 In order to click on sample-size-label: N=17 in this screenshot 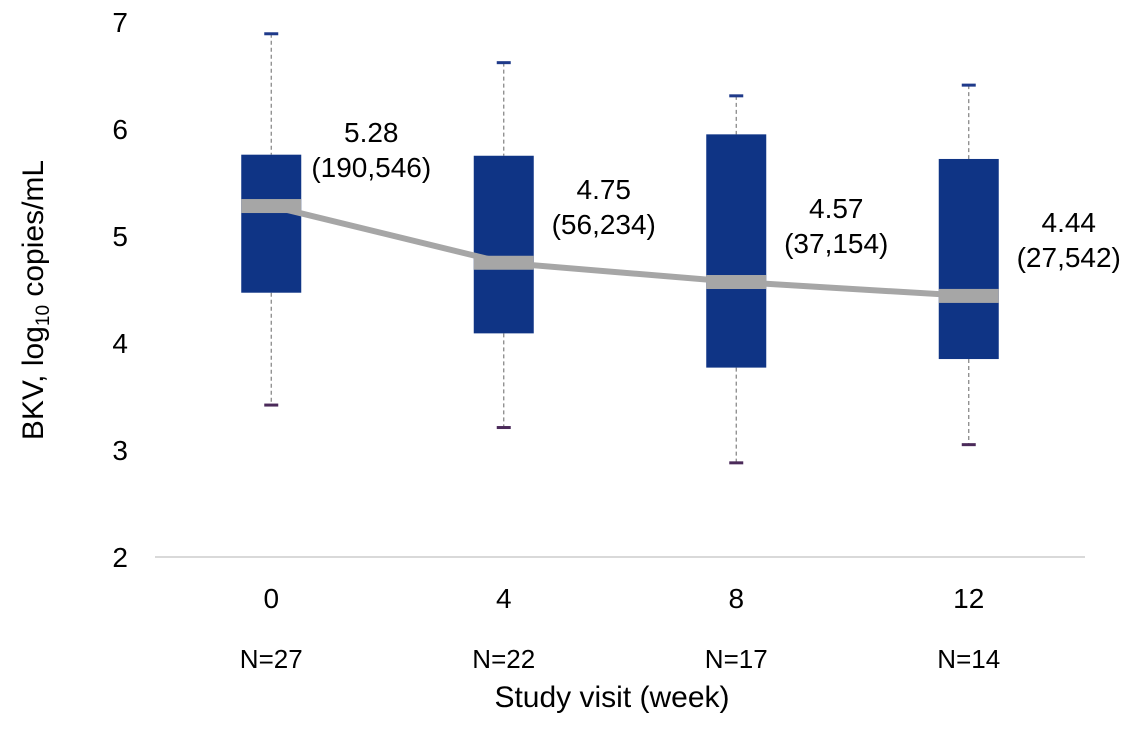, I will do `click(736, 659)`.